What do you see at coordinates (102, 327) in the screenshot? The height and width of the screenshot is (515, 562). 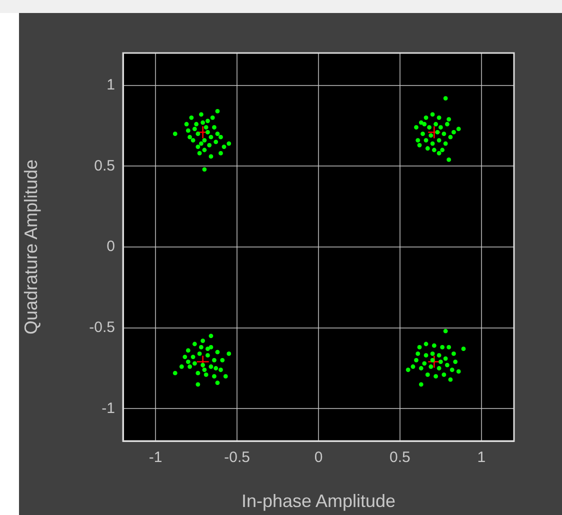 I see `y-tick-label: -0.5` at bounding box center [102, 327].